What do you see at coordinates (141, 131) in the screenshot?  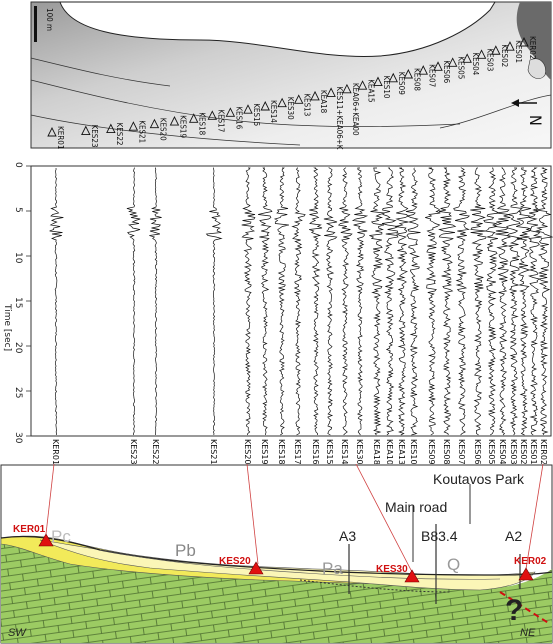 I see `map-station-label: KES21` at bounding box center [141, 131].